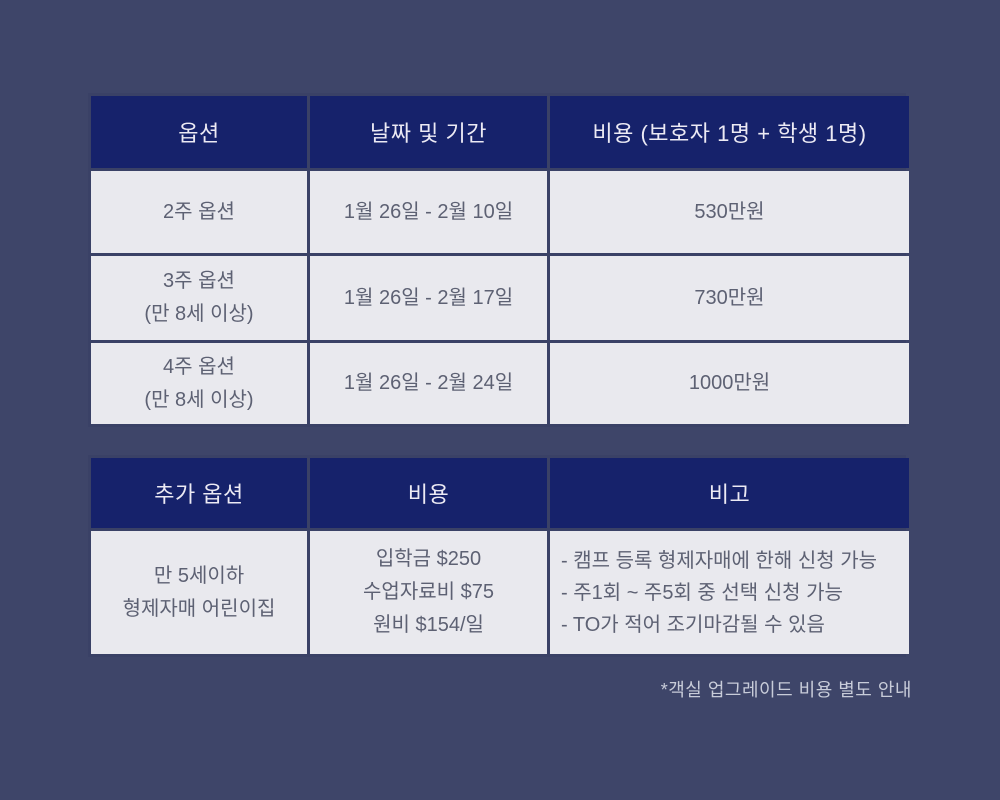 The image size is (1000, 800). What do you see at coordinates (199, 575) in the screenshot?
I see `extra-option-line: 만 5세이하` at bounding box center [199, 575].